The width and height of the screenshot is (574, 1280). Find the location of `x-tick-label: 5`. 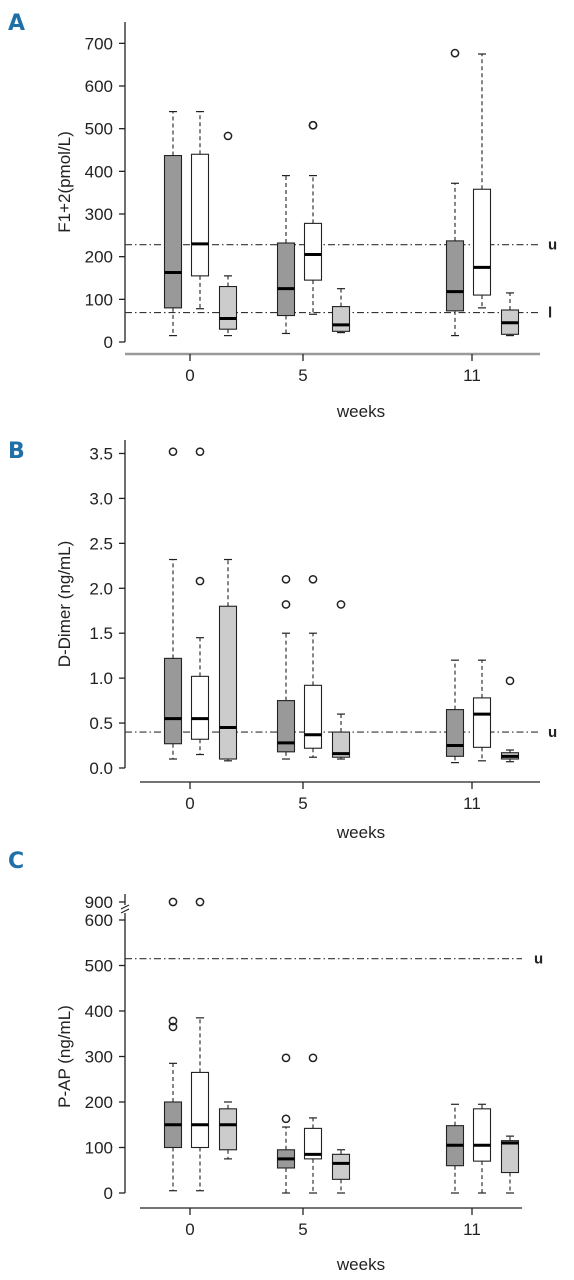

x-tick-label: 5 is located at coordinates (302, 1229).